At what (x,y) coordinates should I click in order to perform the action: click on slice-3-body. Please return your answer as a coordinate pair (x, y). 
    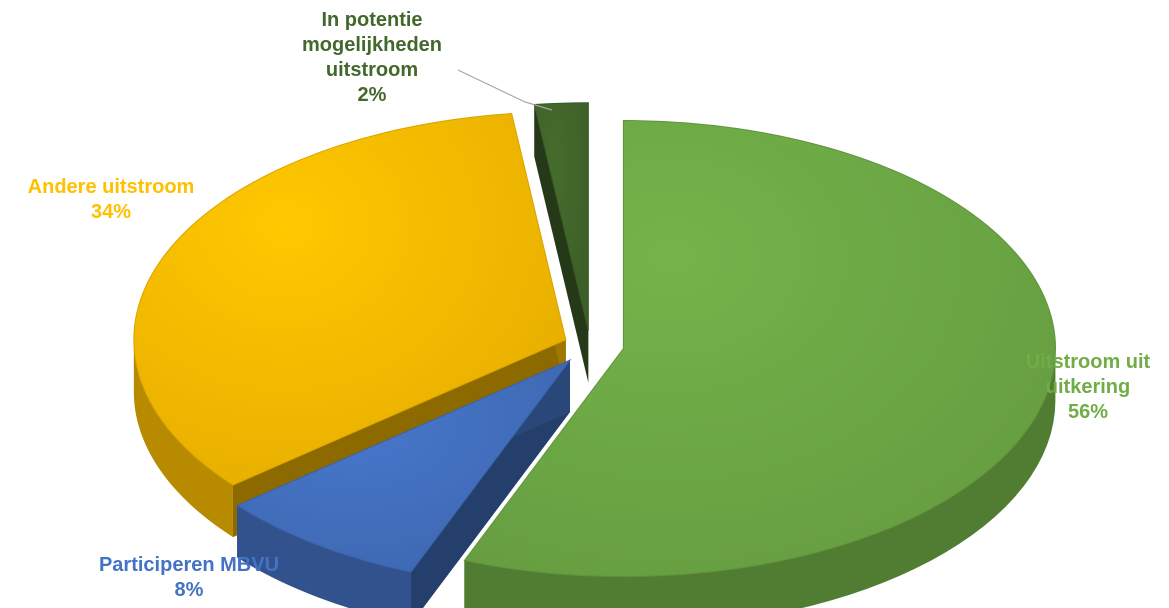
    Looking at the image, I should click on (561, 243).